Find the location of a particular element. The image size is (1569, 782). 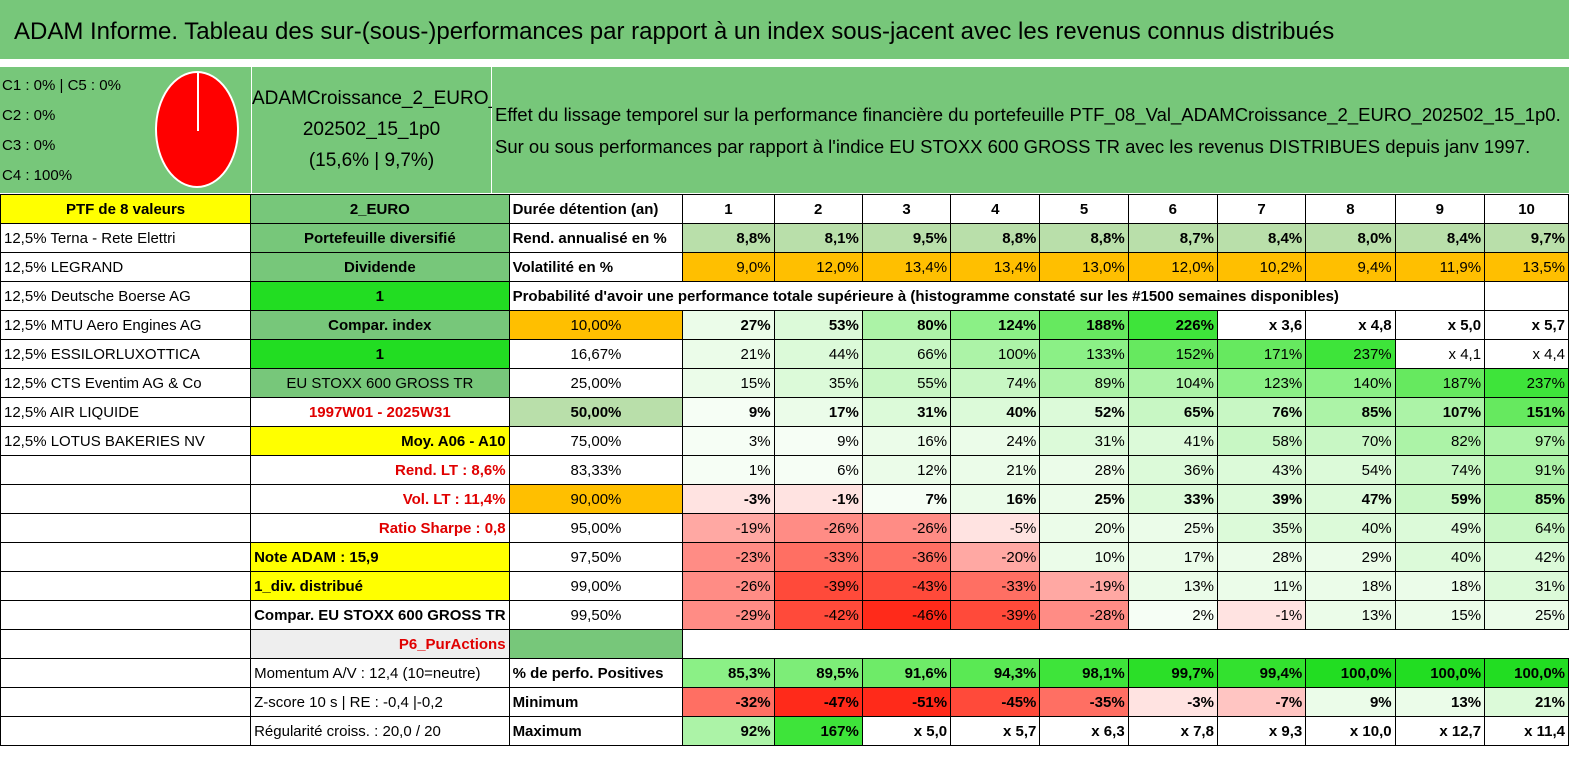

row-label-maximum: Maximum is located at coordinates (596, 731).